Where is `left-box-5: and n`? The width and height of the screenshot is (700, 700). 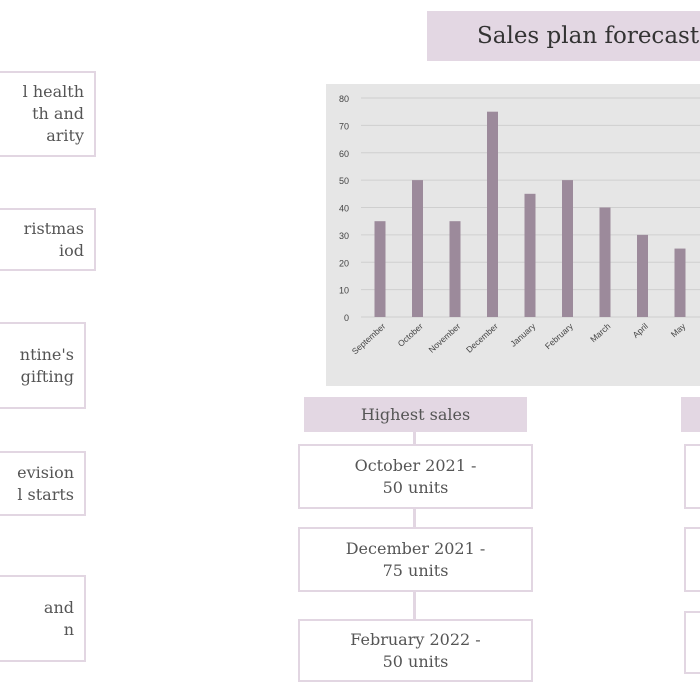
left-box-5: and n is located at coordinates (43, 618).